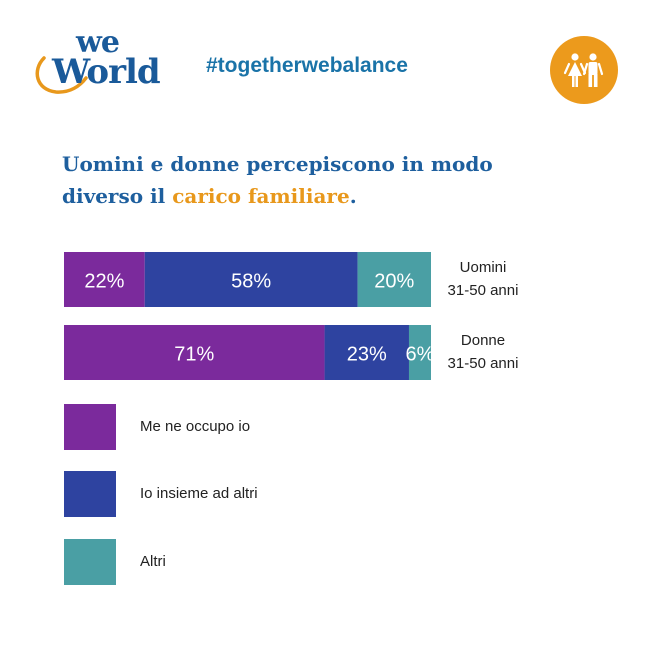 The height and width of the screenshot is (649, 649). Describe the element at coordinates (483, 340) in the screenshot. I see `category-label: Donne` at that location.